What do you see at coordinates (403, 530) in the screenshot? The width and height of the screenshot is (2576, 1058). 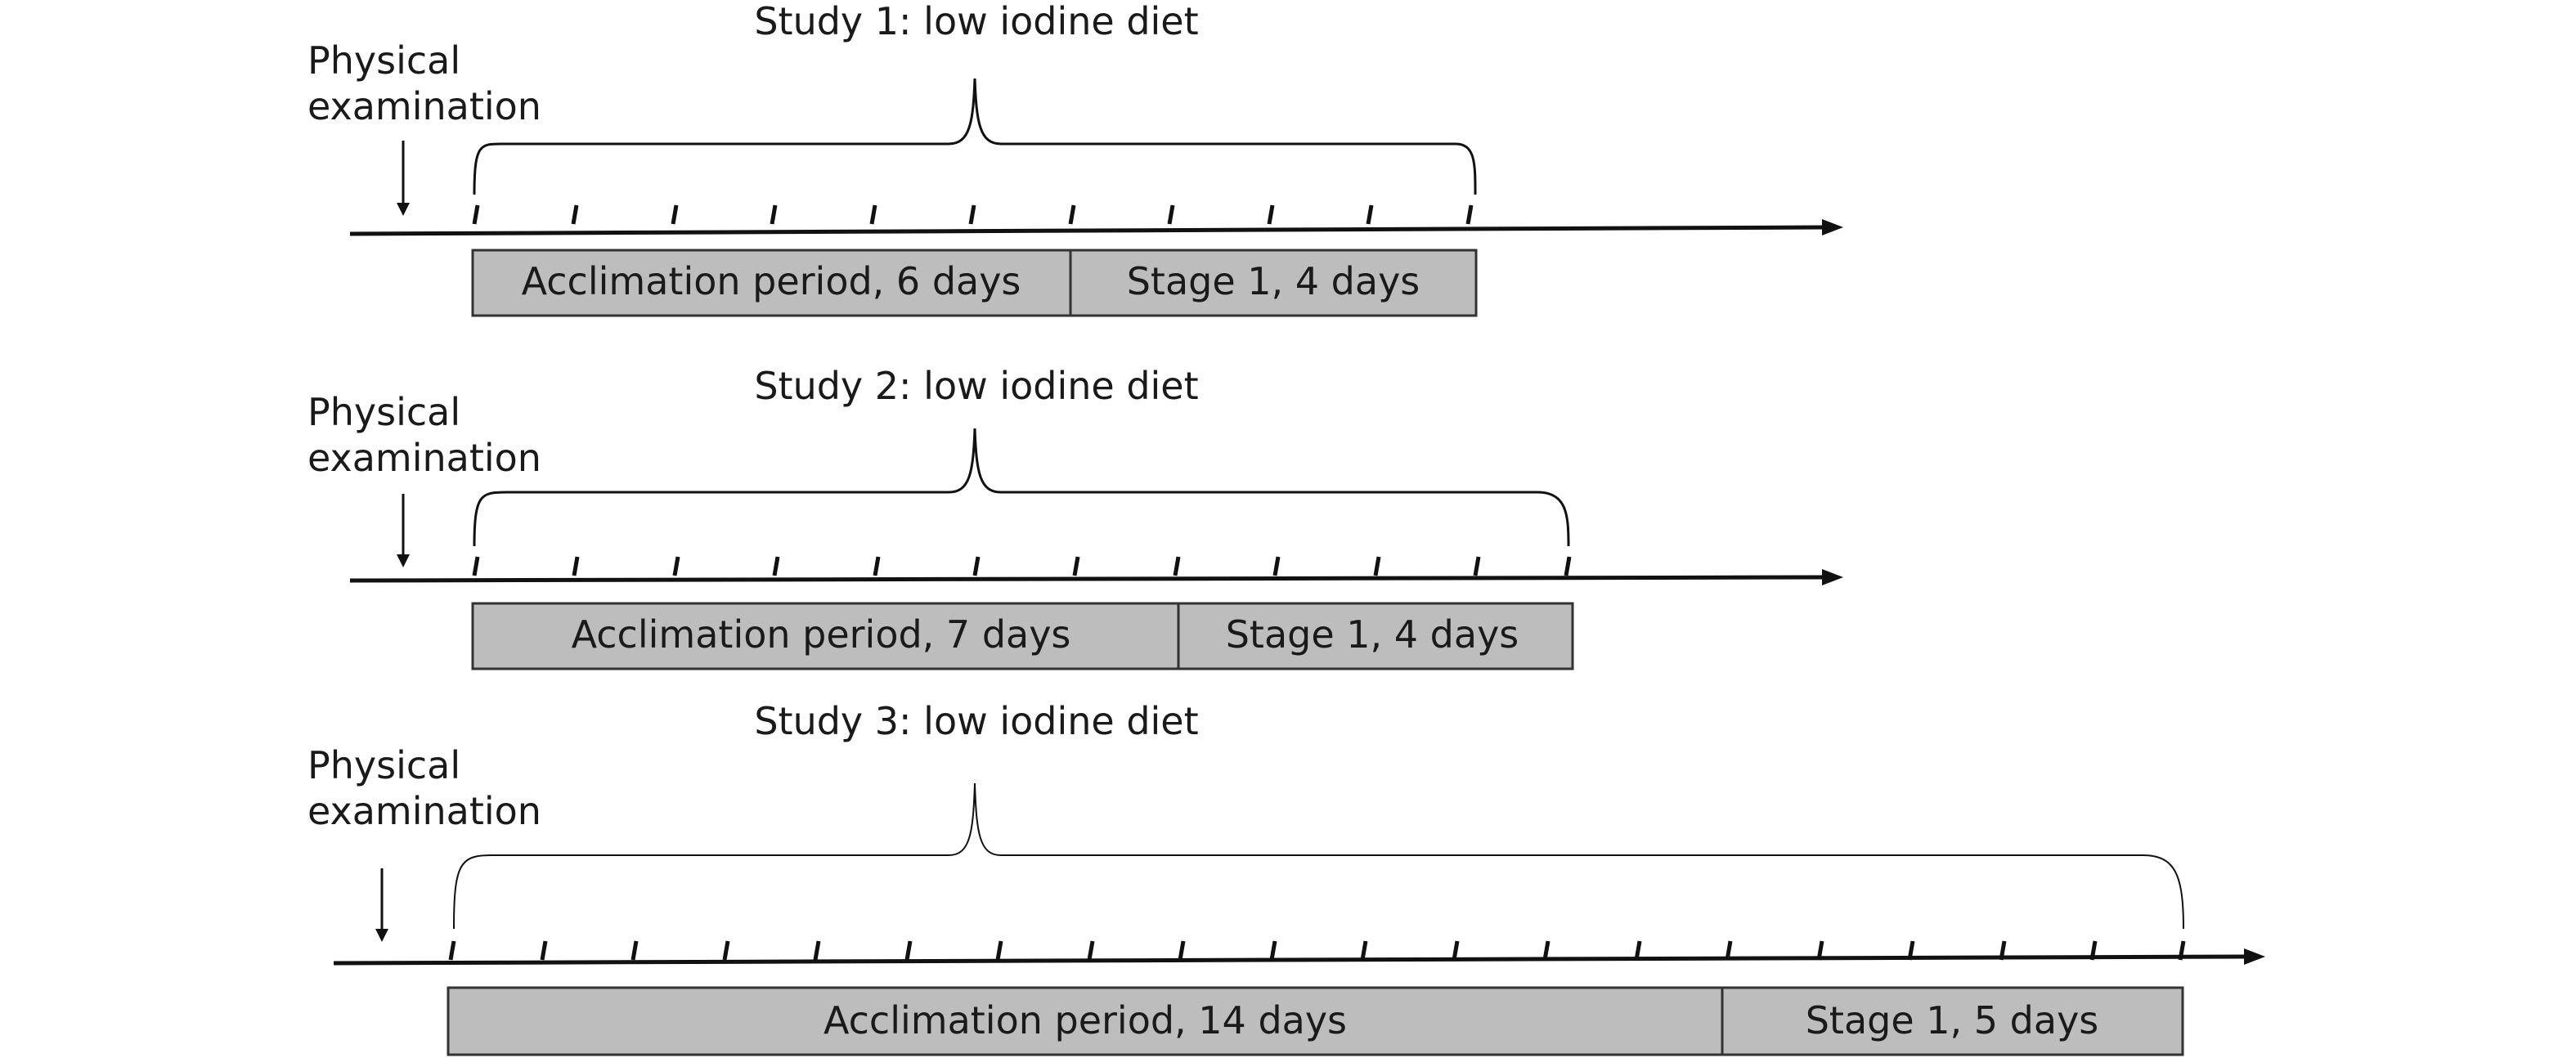 I see `study-2-exam-arrow` at bounding box center [403, 530].